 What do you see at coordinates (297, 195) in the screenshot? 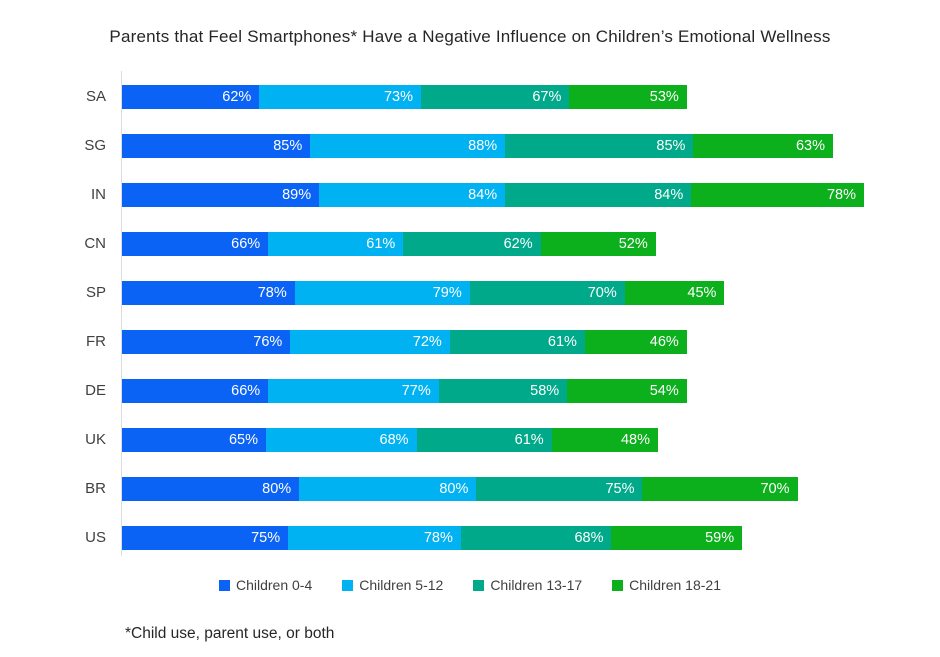
I see `bar-value-label: 89%` at bounding box center [297, 195].